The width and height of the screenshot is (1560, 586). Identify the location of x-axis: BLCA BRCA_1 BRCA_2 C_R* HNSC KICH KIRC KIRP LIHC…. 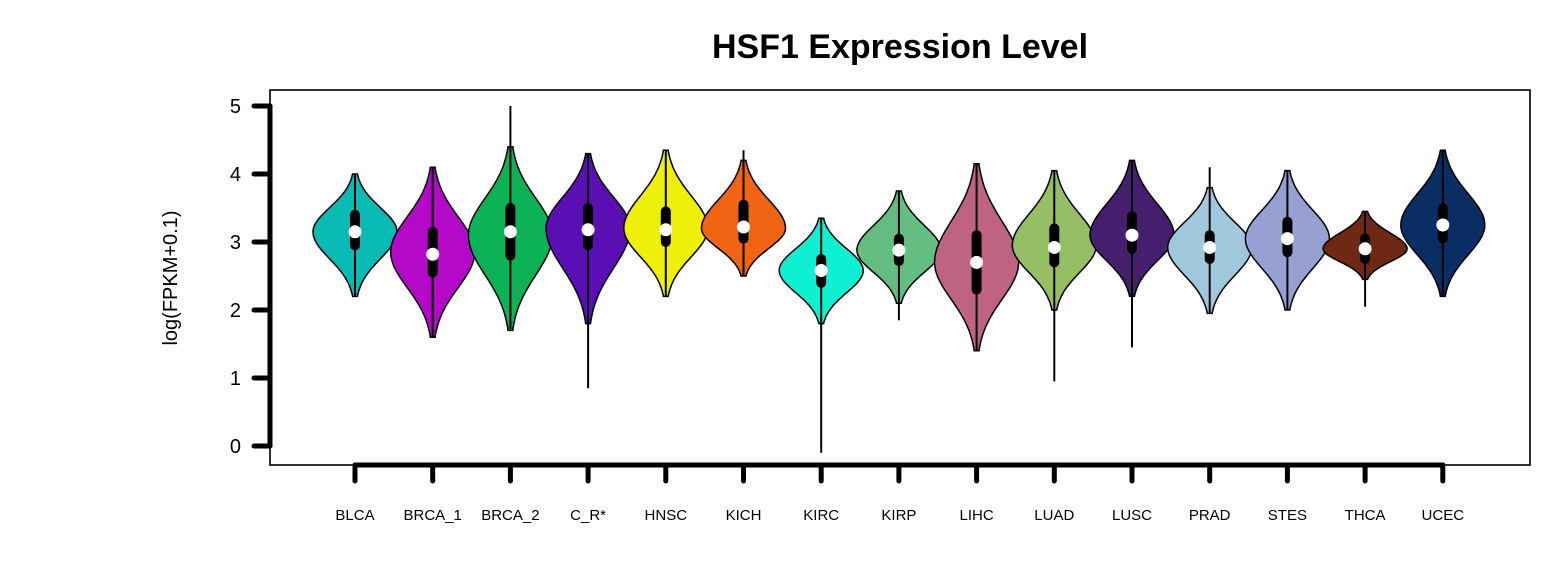
(900, 493).